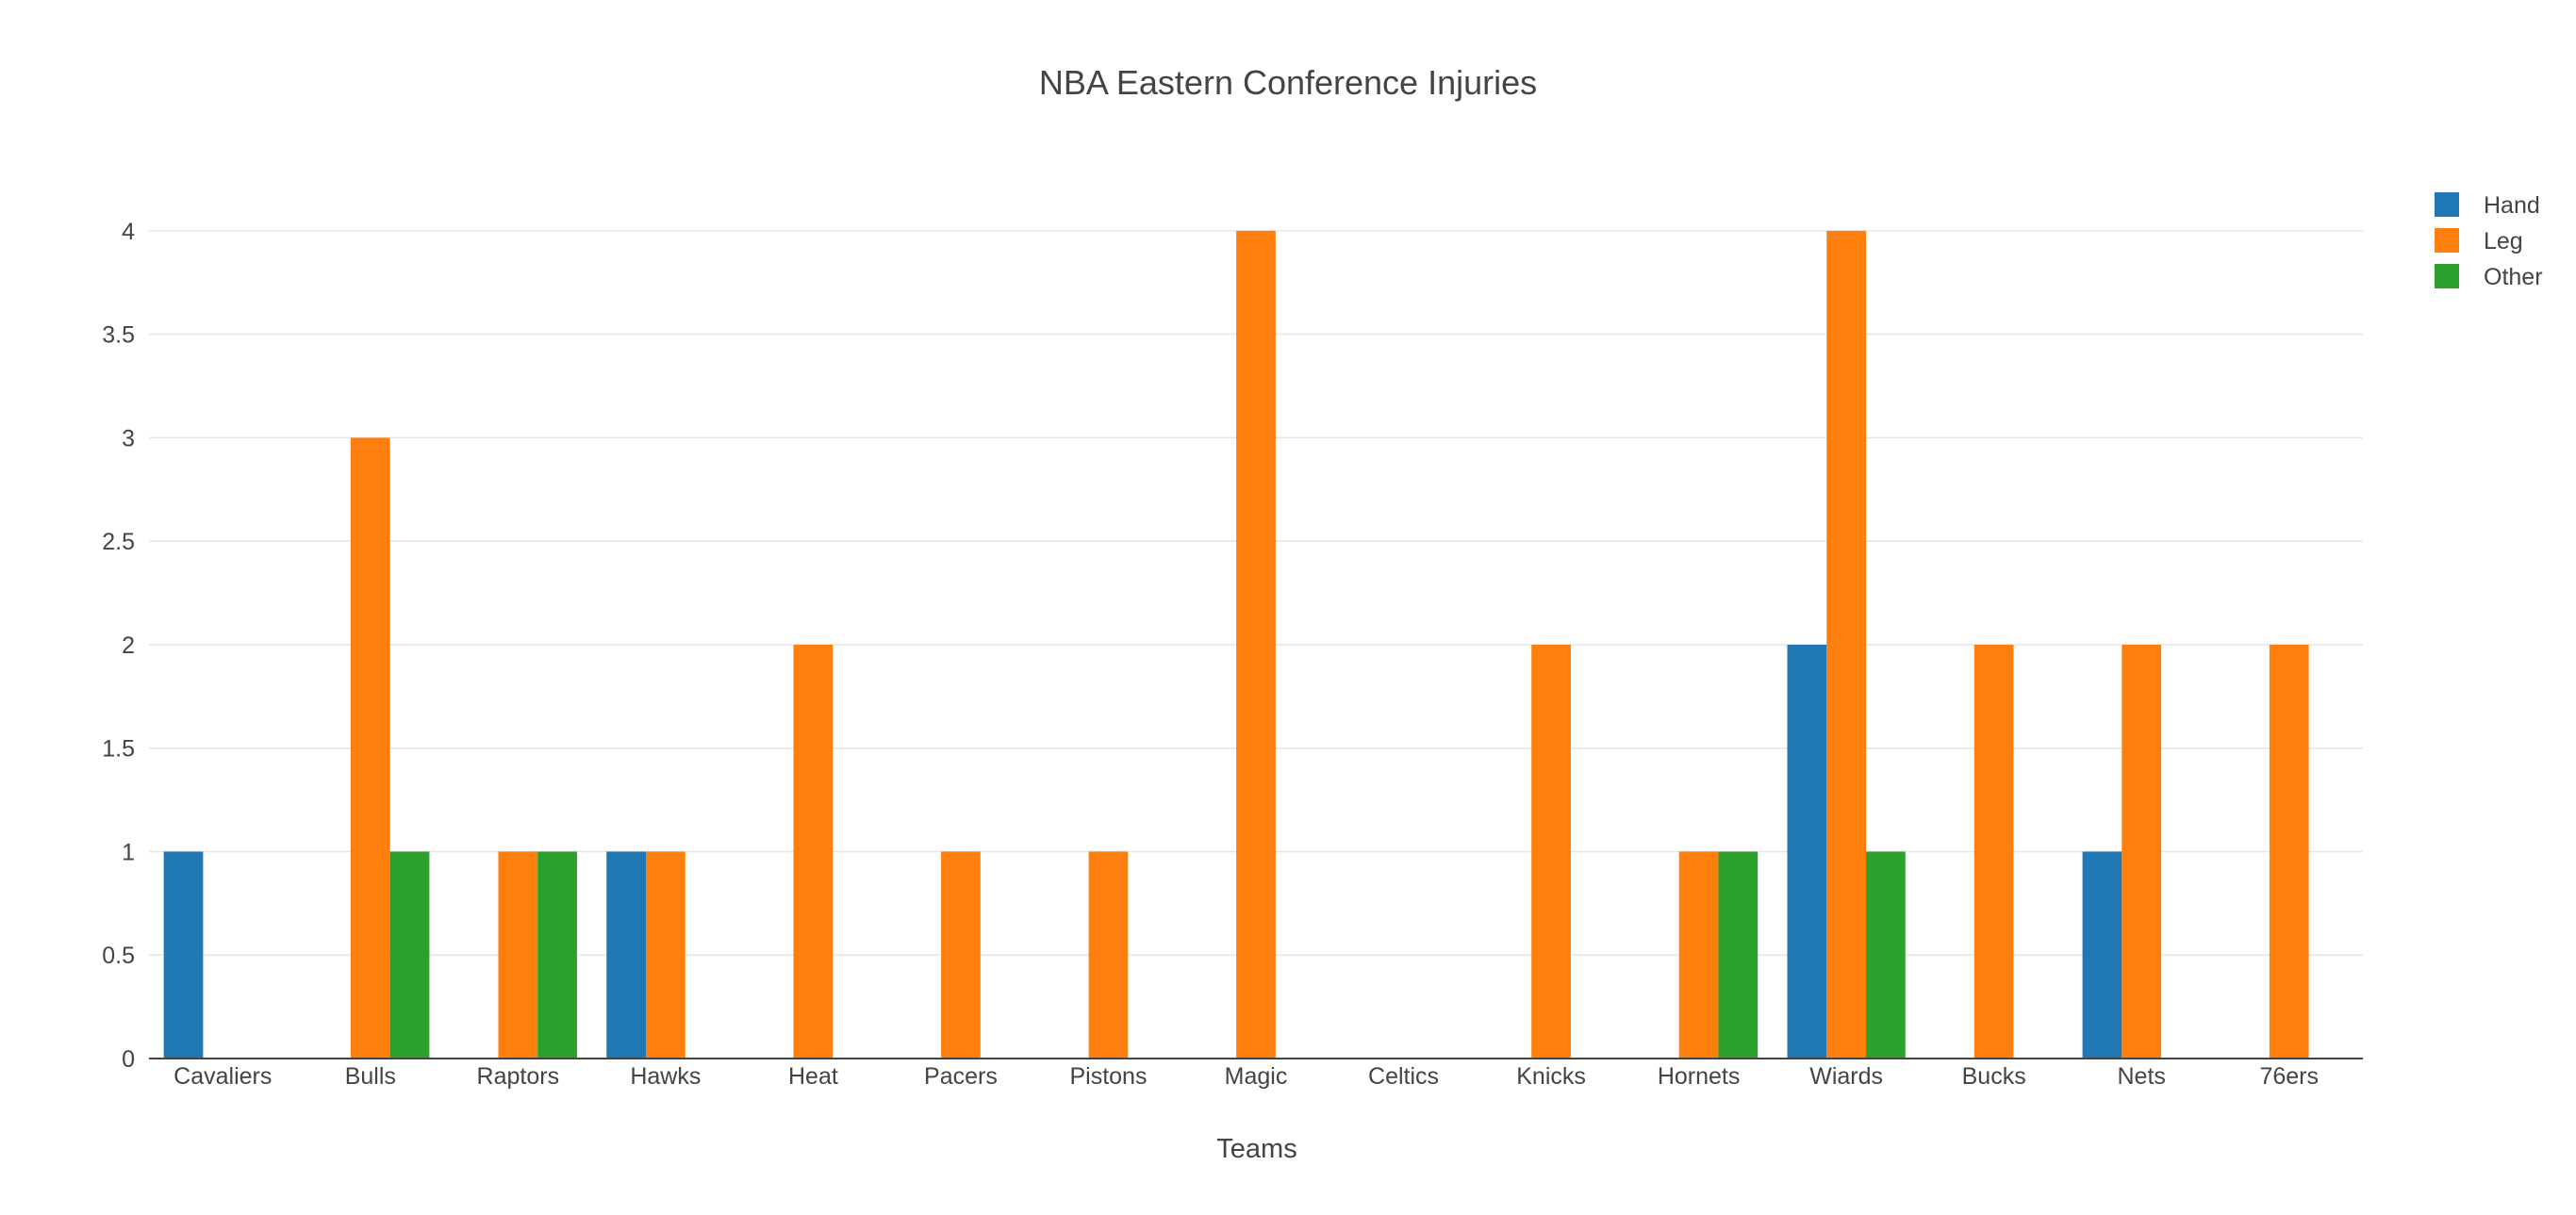 The width and height of the screenshot is (2576, 1215). What do you see at coordinates (1256, 644) in the screenshot?
I see `bar-leg-magic` at bounding box center [1256, 644].